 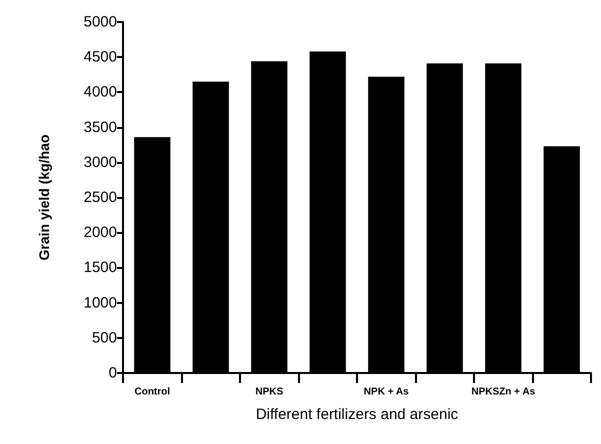 I want to click on y-tick-label: 2000, so click(x=100, y=233).